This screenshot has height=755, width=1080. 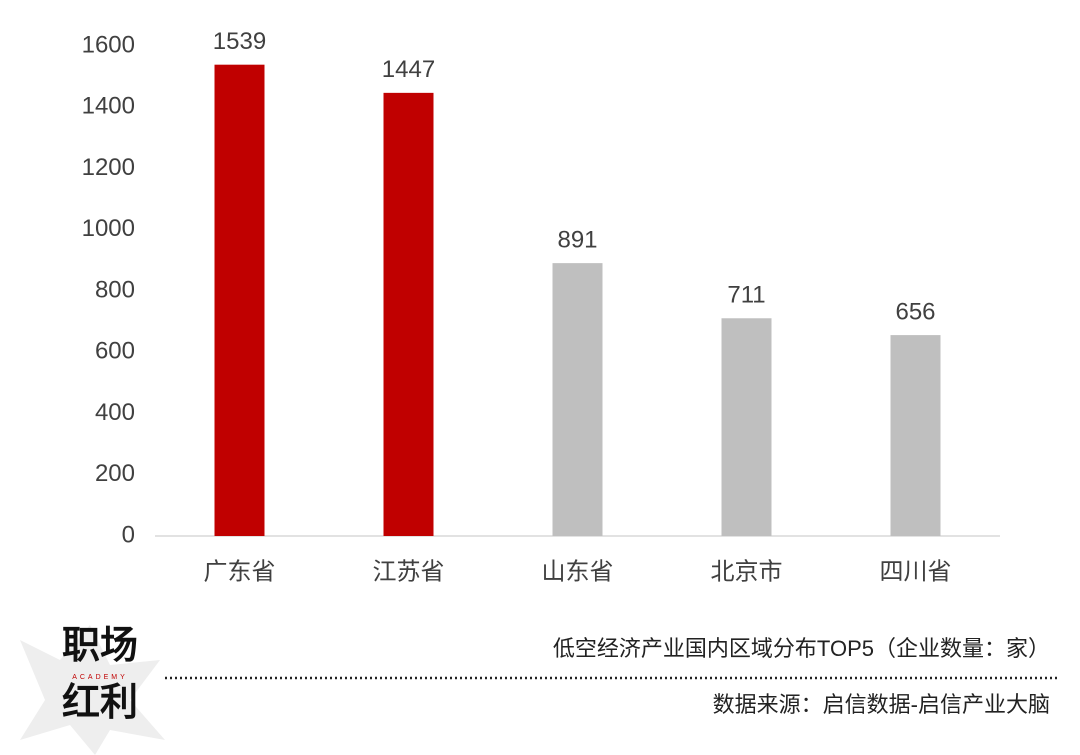 What do you see at coordinates (108, 44) in the screenshot?
I see `y-tick-label: 1600` at bounding box center [108, 44].